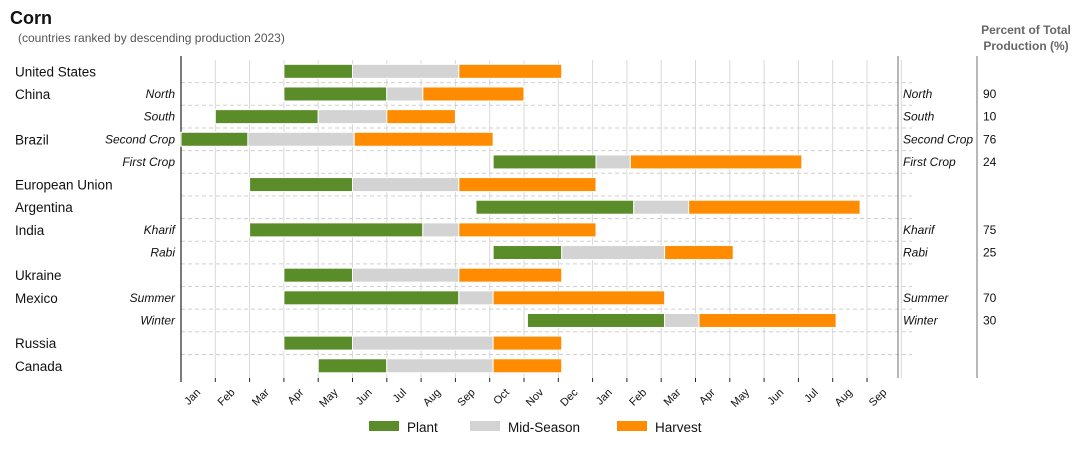 This screenshot has width=1085, height=451. What do you see at coordinates (938, 139) in the screenshot?
I see `season-label-right: Second Crop` at bounding box center [938, 139].